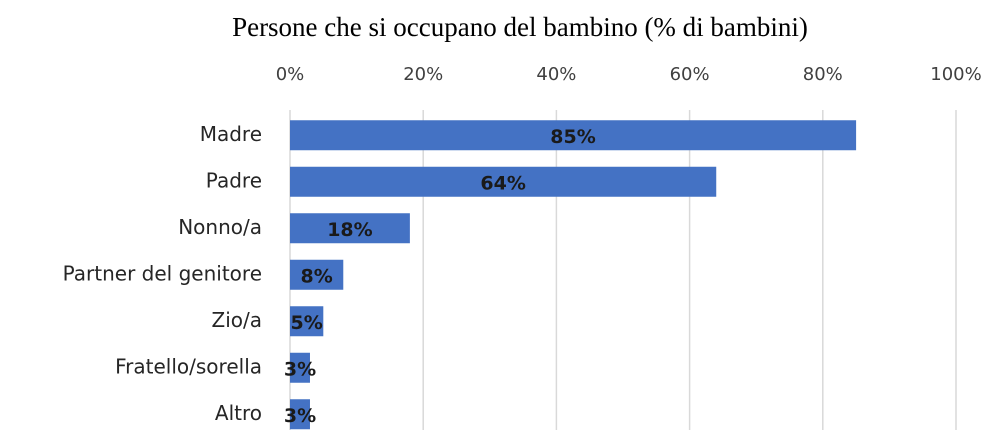  I want to click on x-tick-label: 40%, so click(556, 74).